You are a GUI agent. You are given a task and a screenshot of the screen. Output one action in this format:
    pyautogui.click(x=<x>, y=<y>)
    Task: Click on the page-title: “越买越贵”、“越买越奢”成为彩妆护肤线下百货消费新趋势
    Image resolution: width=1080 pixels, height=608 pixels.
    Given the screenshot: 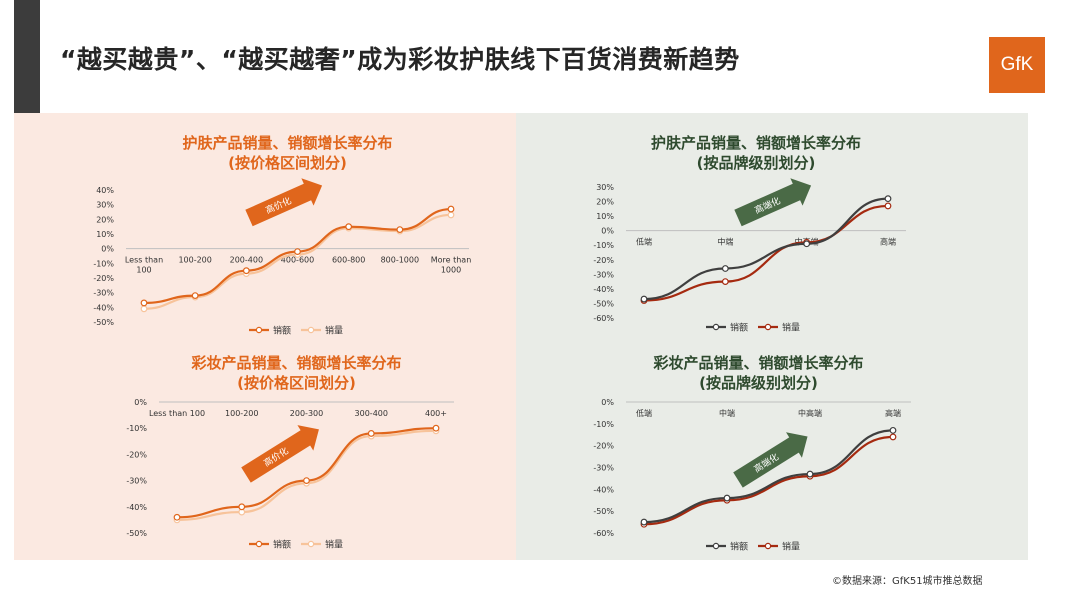 What is the action you would take?
    pyautogui.click(x=400, y=59)
    